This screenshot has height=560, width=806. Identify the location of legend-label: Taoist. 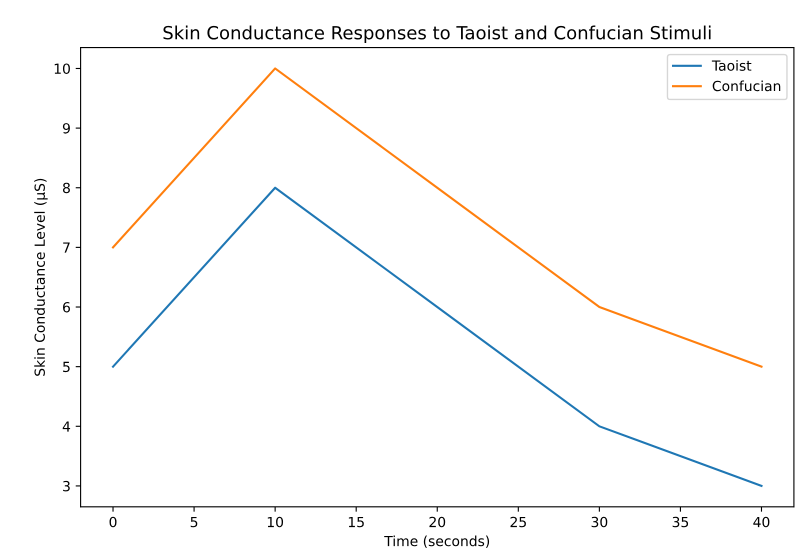
(732, 65).